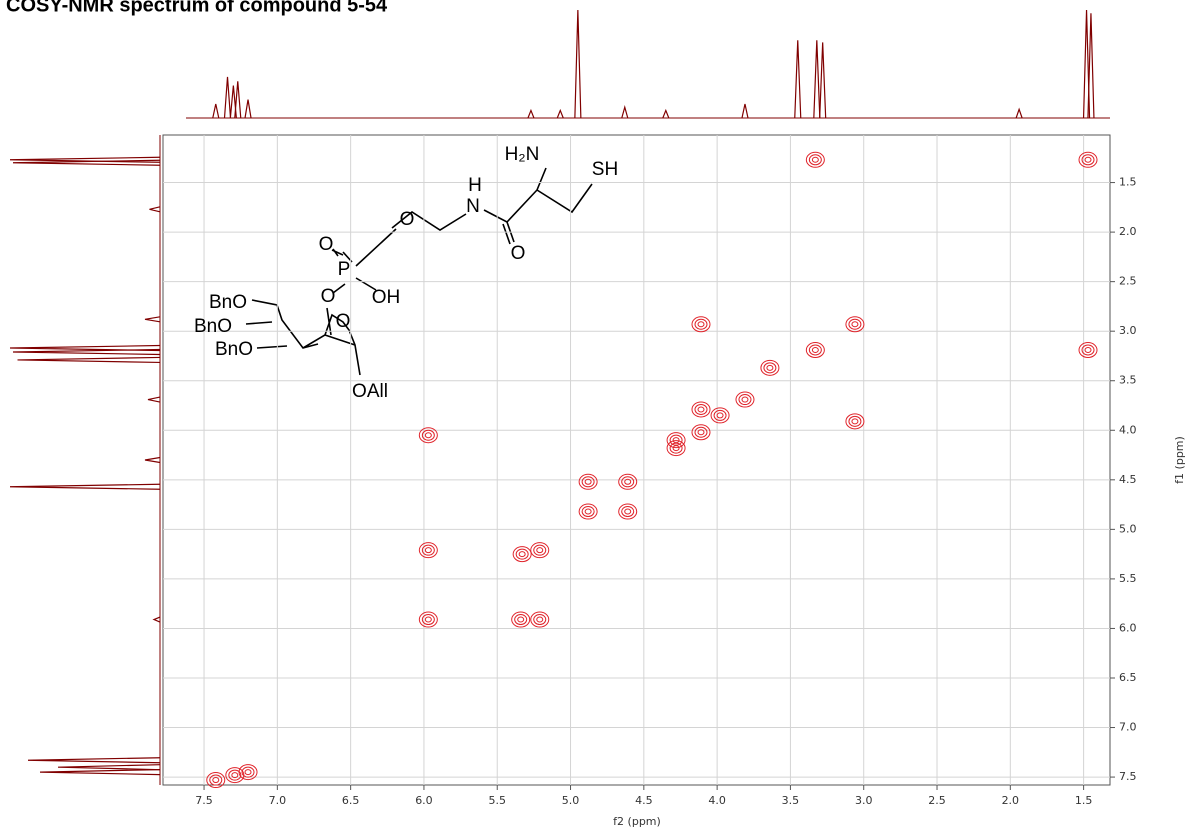 The image size is (1191, 838). I want to click on structure-label: P, so click(344, 269).